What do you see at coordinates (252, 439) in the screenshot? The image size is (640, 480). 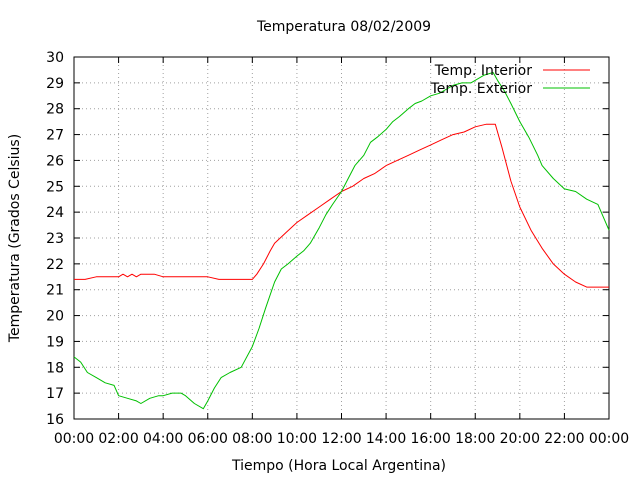 I see `x-tick-label: 08:00` at bounding box center [252, 439].